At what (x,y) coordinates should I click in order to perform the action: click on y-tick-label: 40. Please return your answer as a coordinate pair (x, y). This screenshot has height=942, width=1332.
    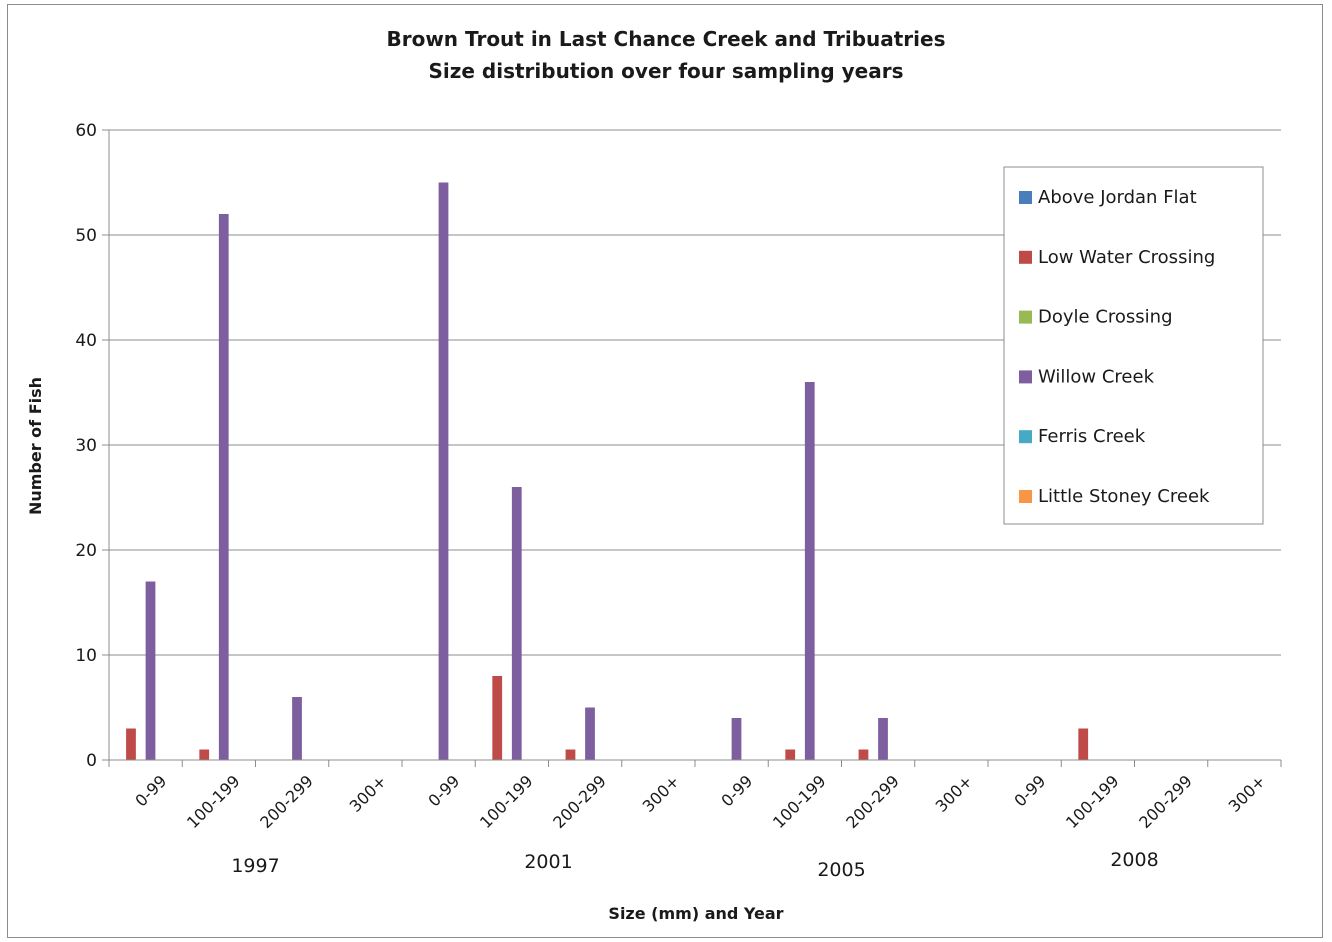
    Looking at the image, I should click on (86, 341).